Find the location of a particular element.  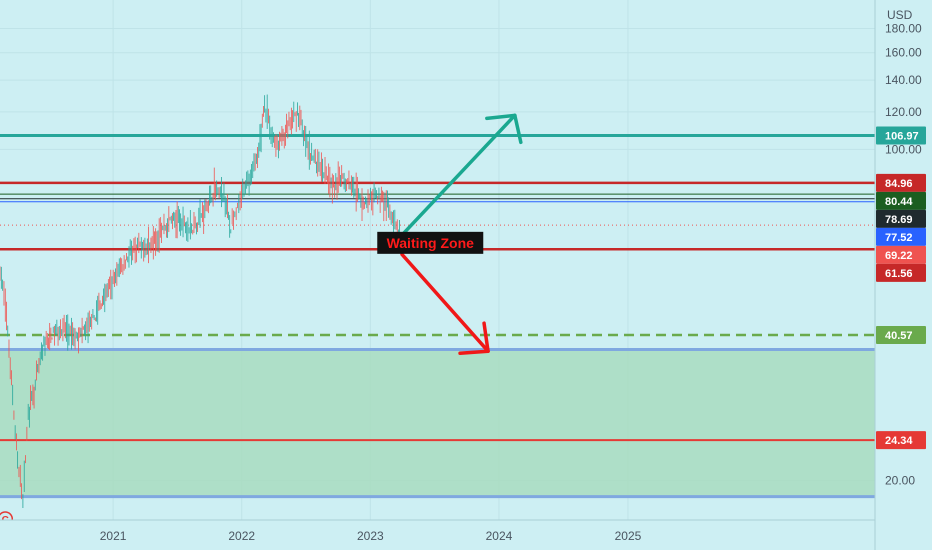

arrow-up-head is located at coordinates (504, 129).